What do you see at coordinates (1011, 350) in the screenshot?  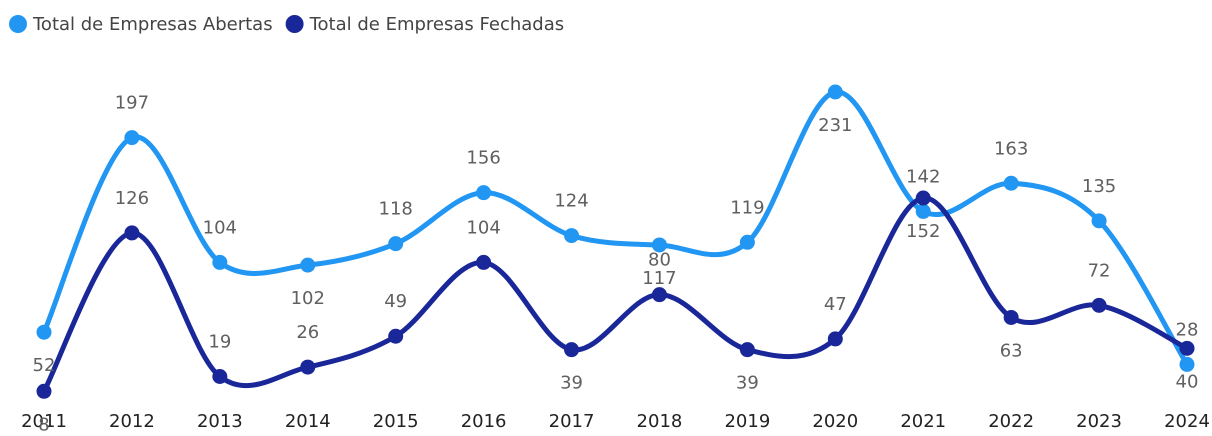 I see `data-label: 63` at bounding box center [1011, 350].